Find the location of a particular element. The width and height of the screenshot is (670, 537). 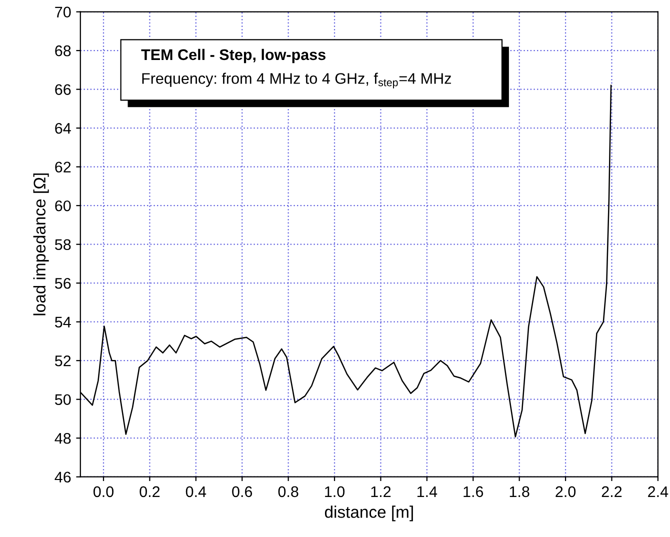

x-tick-label: 0.8 is located at coordinates (288, 492).